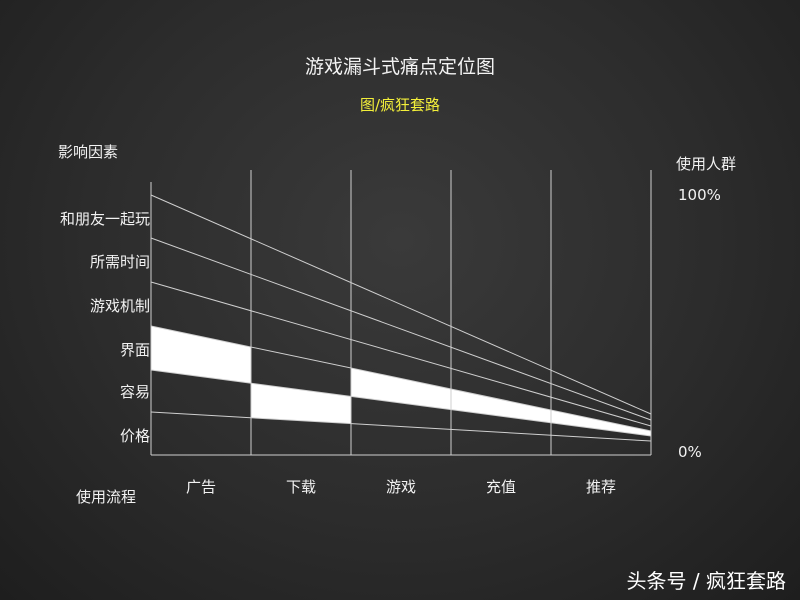 The image size is (800, 600). Describe the element at coordinates (706, 581) in the screenshot. I see `watermark: 头条号 / 疯狂套路` at that location.